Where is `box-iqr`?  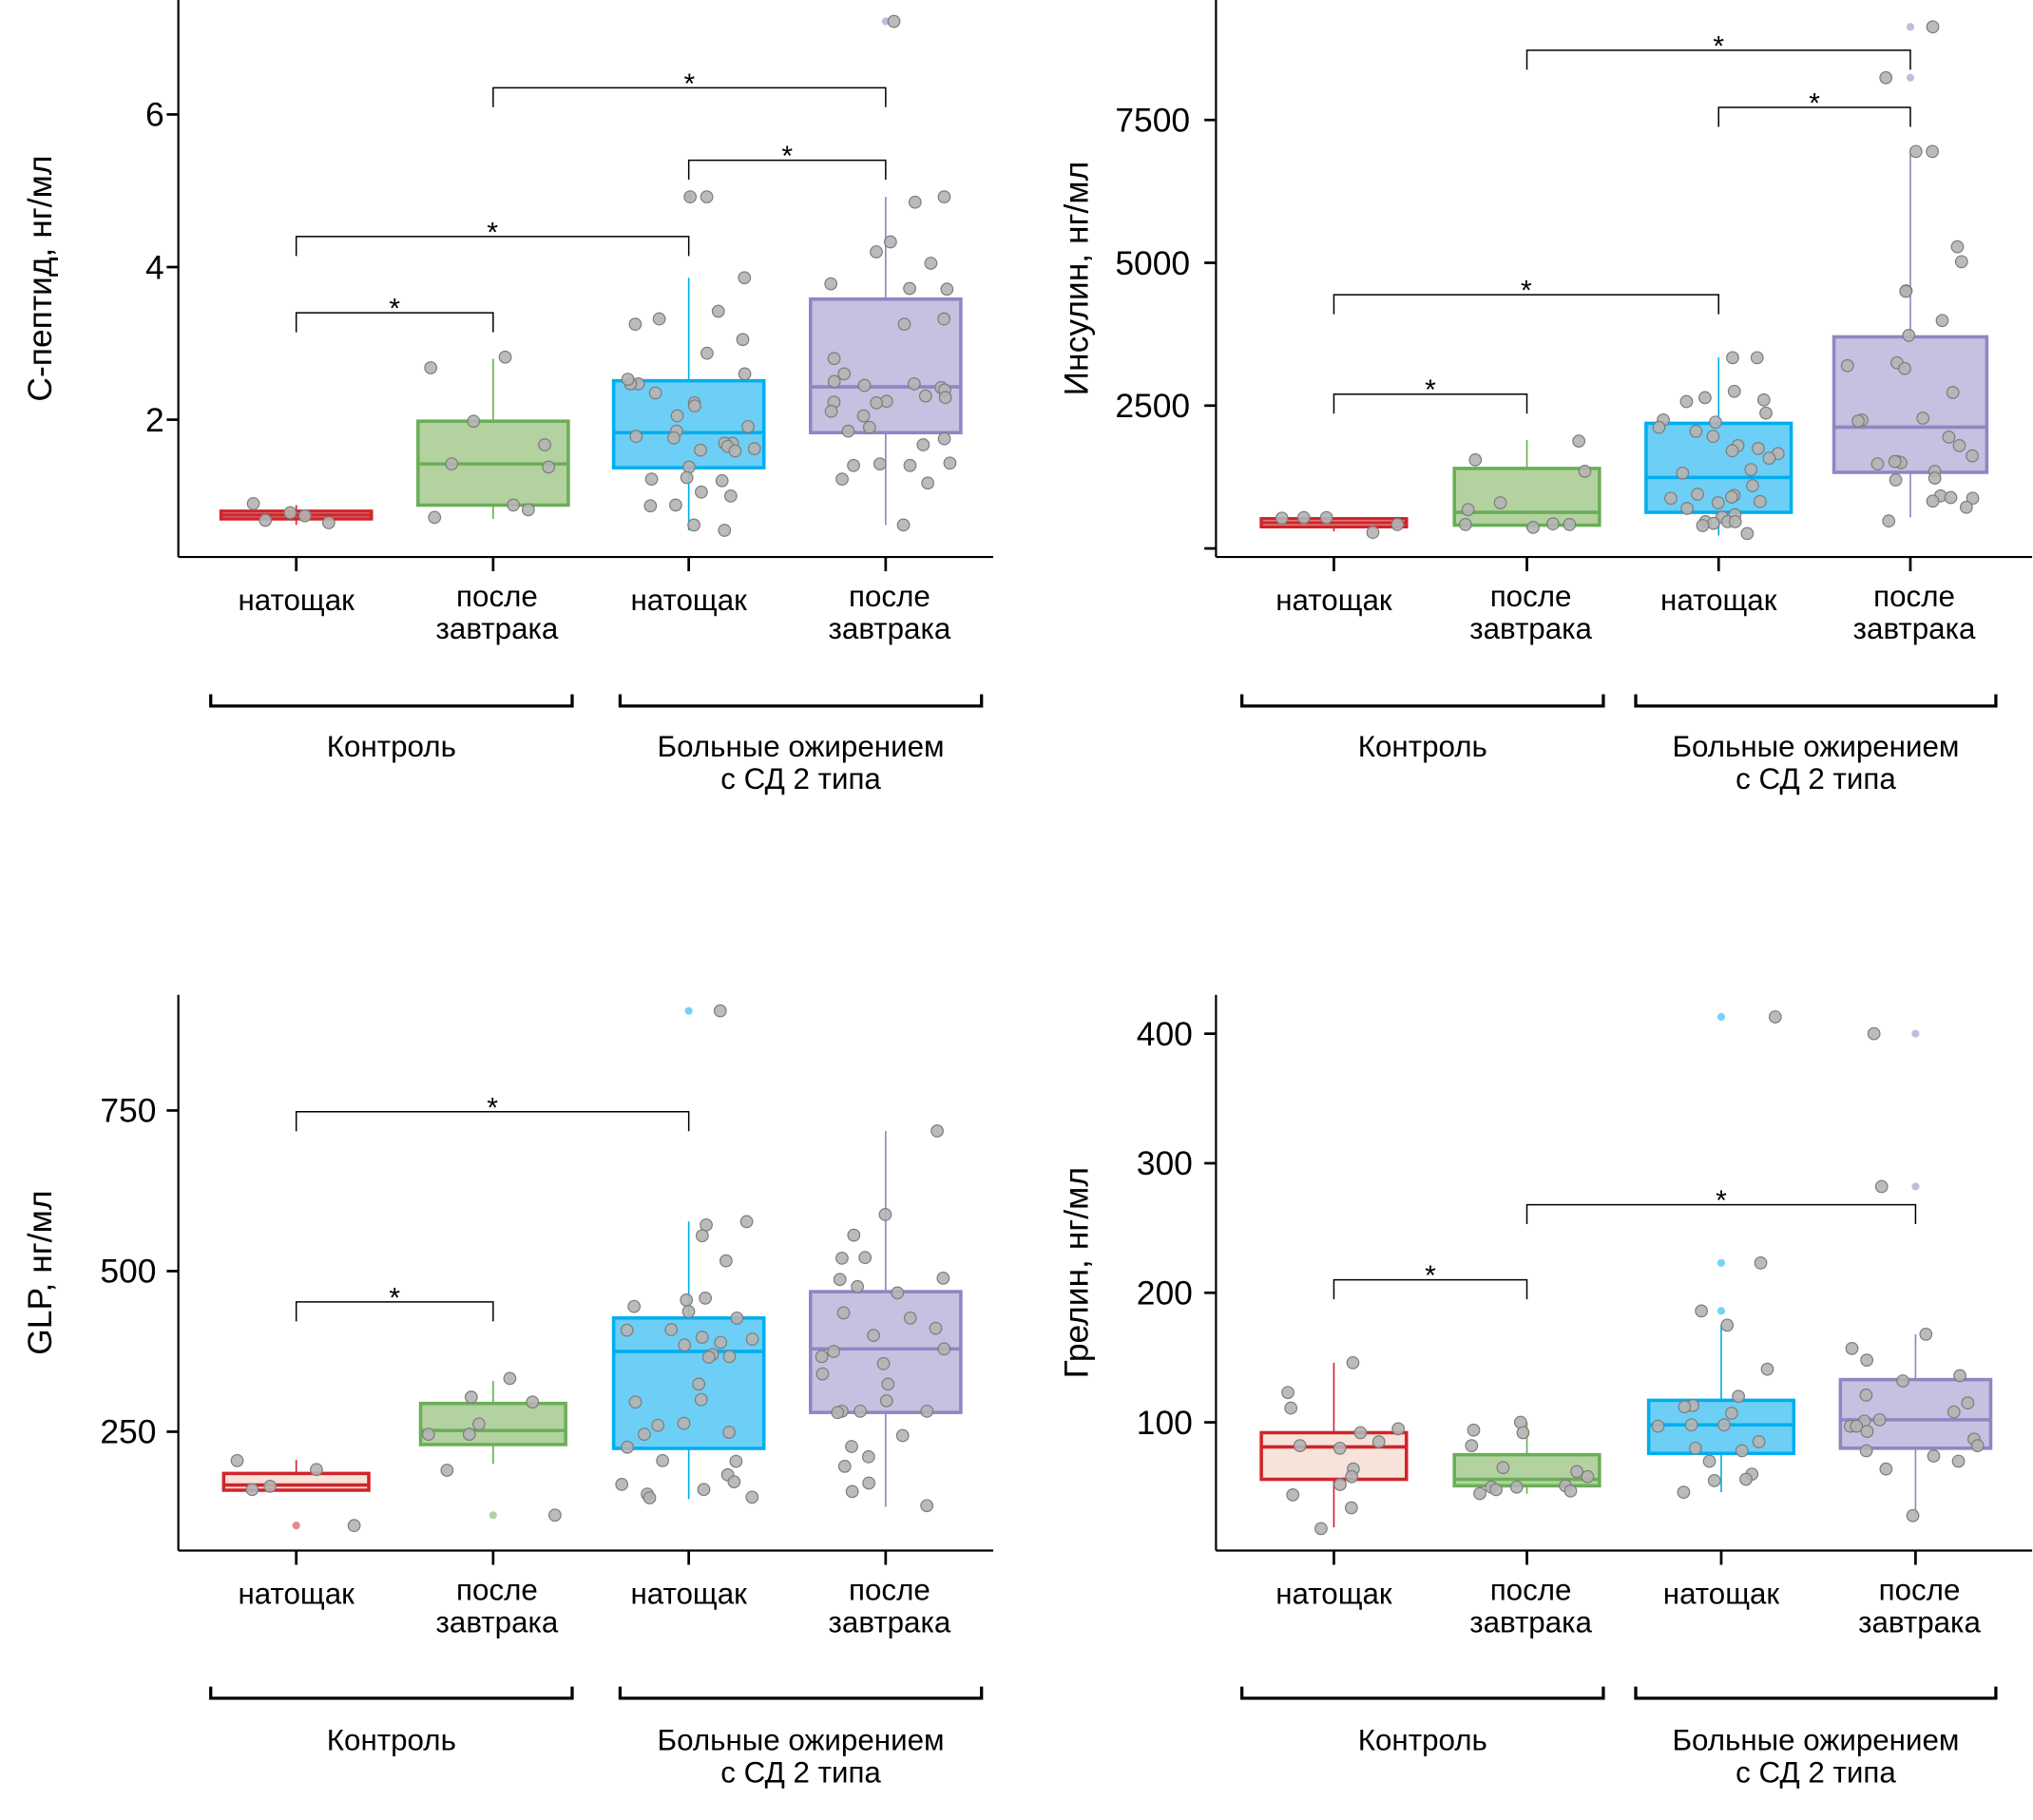 box-iqr is located at coordinates (688, 1383).